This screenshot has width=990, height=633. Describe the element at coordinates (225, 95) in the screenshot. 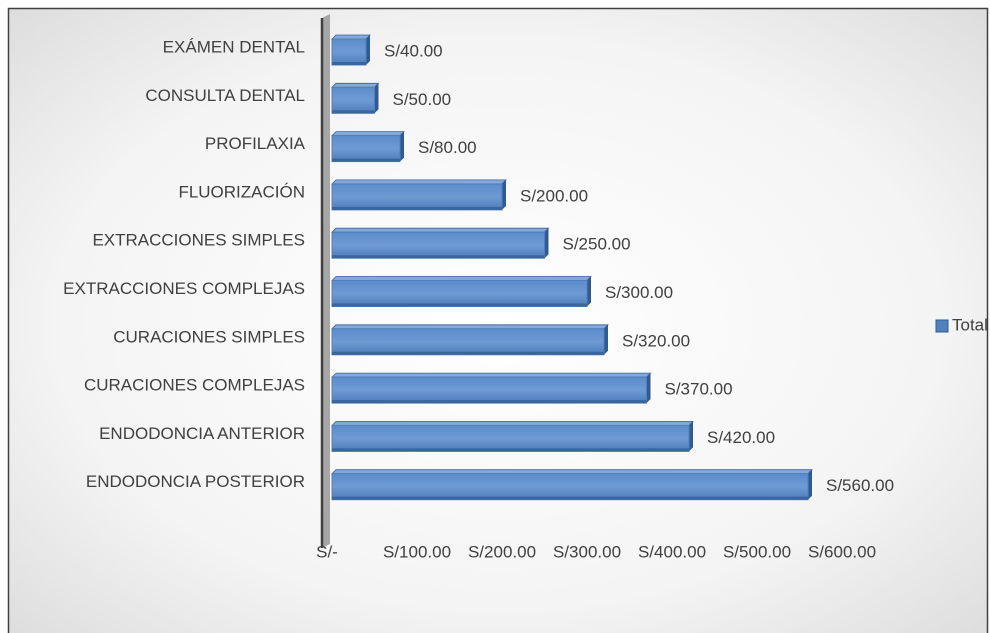

I see `y-tick-label: CONSULTA DENTAL` at that location.